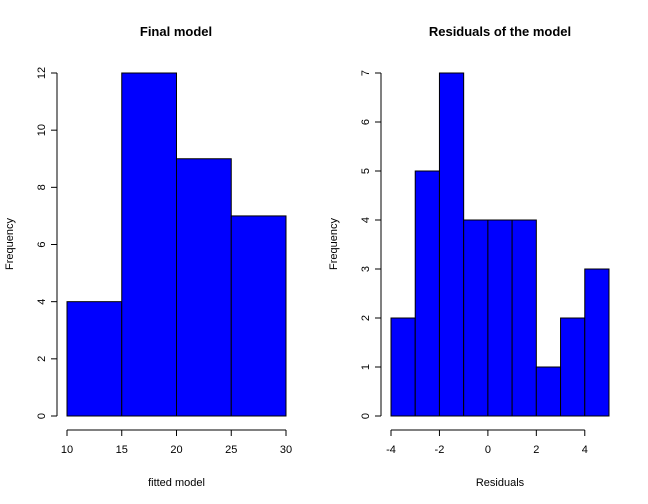 This screenshot has height=504, width=648. Describe the element at coordinates (391, 450) in the screenshot. I see `x-tick-label: -4` at that location.